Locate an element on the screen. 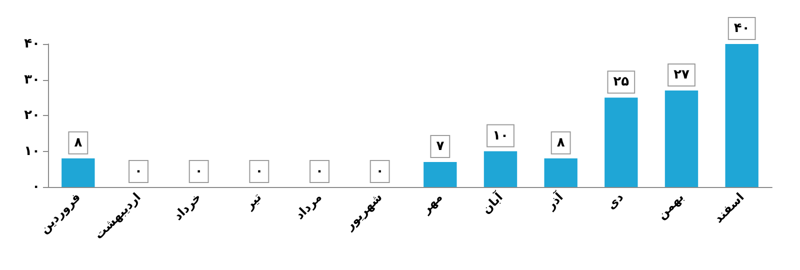  y-tick-label: ۳۰ is located at coordinates (32, 80).